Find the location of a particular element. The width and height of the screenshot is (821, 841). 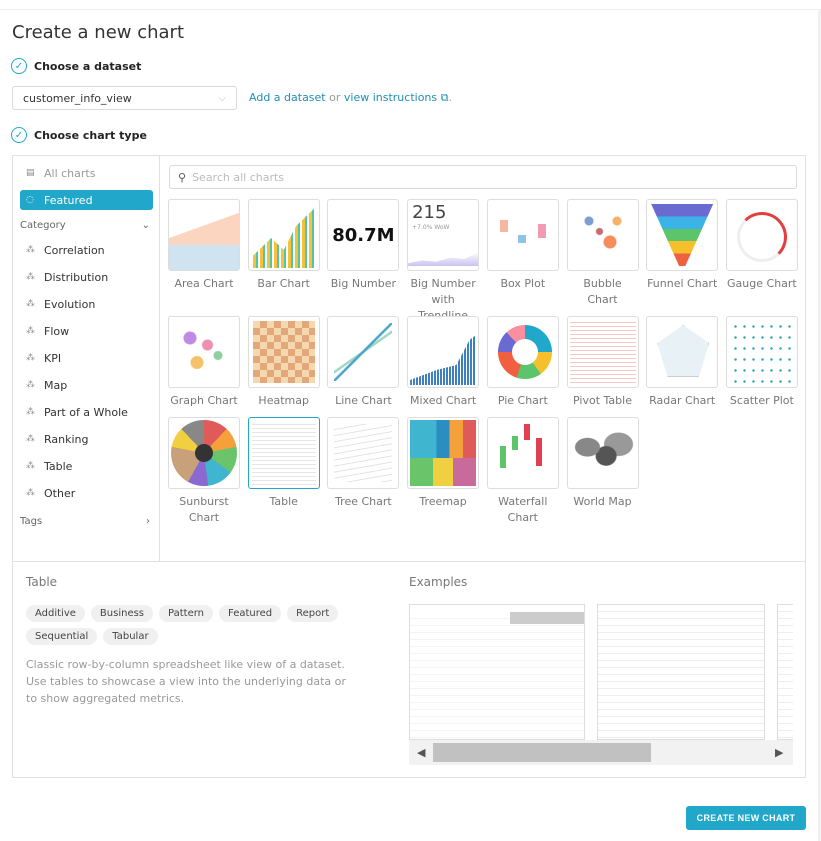

chart-tile-label: Funnel Chart is located at coordinates (682, 283).